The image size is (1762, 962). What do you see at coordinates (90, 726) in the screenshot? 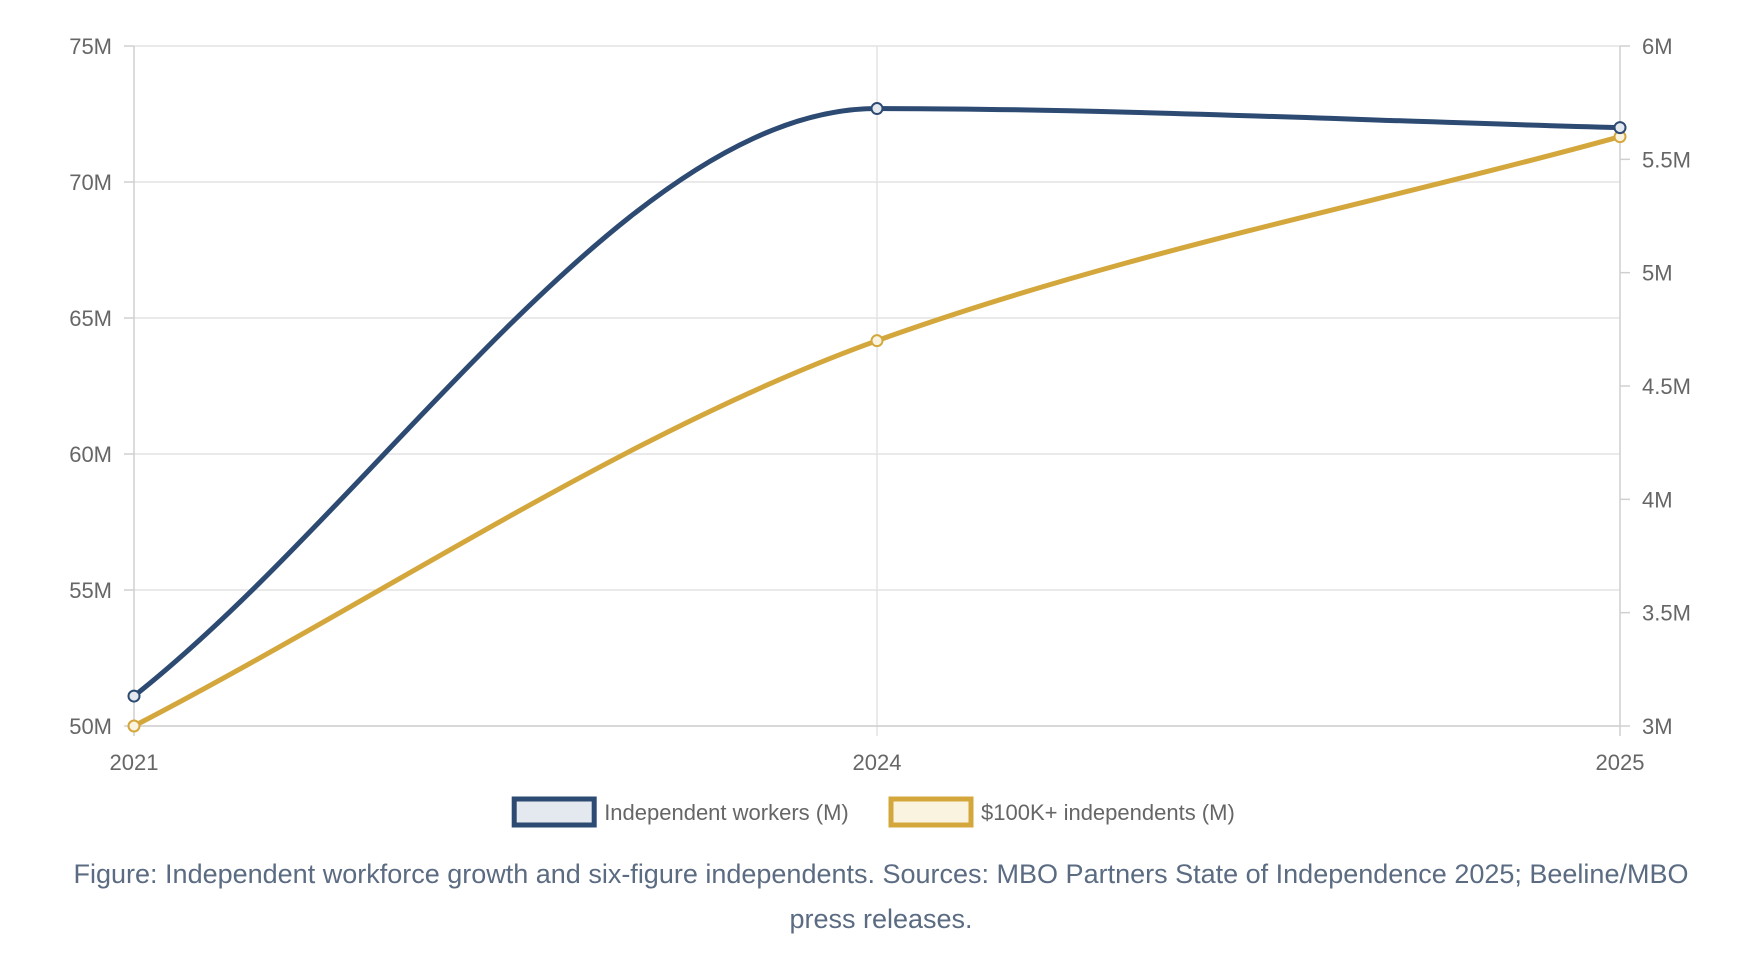
I see `y-left-tick-label: 50M` at bounding box center [90, 726].